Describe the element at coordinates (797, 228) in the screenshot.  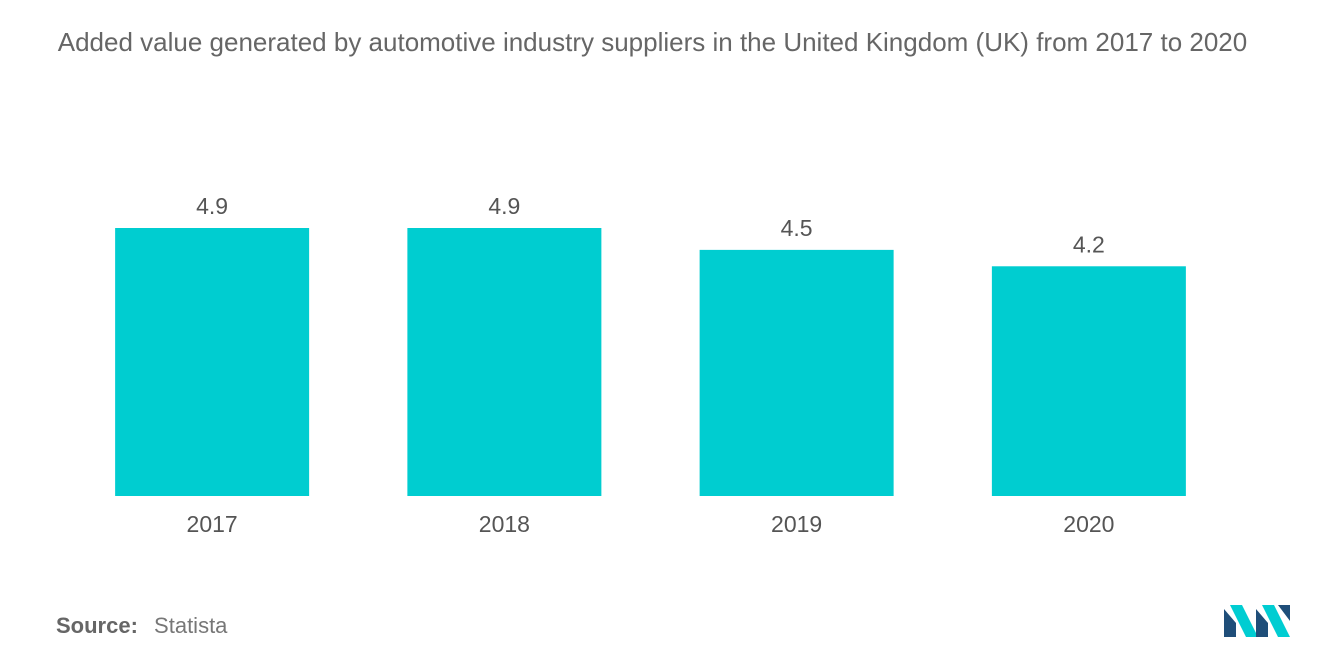
I see `data-label-2019: 4.5` at that location.